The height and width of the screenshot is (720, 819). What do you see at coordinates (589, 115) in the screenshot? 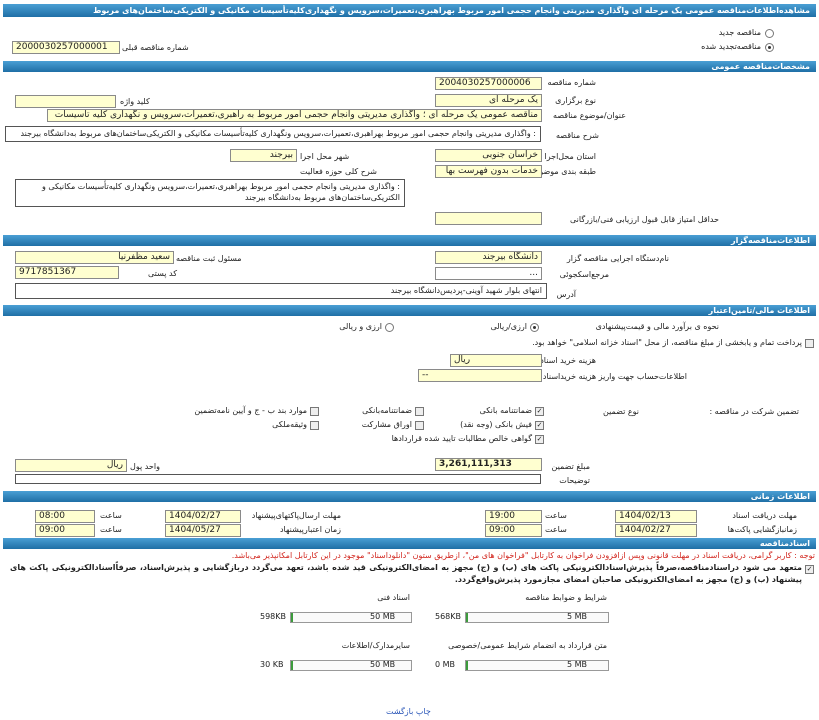
I see `label: عنوان/موضوع مناقصه` at bounding box center [589, 115].